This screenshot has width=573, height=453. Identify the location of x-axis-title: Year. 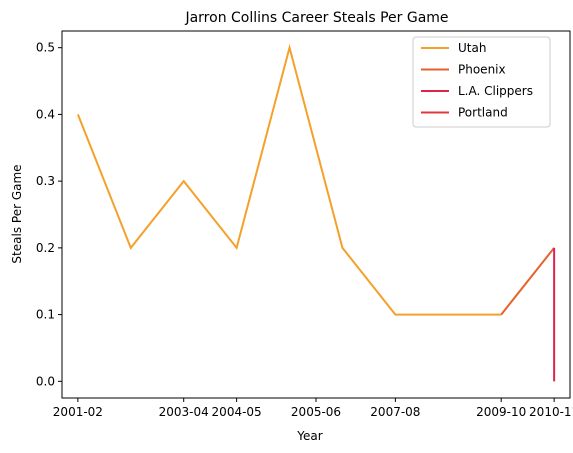
(309, 436).